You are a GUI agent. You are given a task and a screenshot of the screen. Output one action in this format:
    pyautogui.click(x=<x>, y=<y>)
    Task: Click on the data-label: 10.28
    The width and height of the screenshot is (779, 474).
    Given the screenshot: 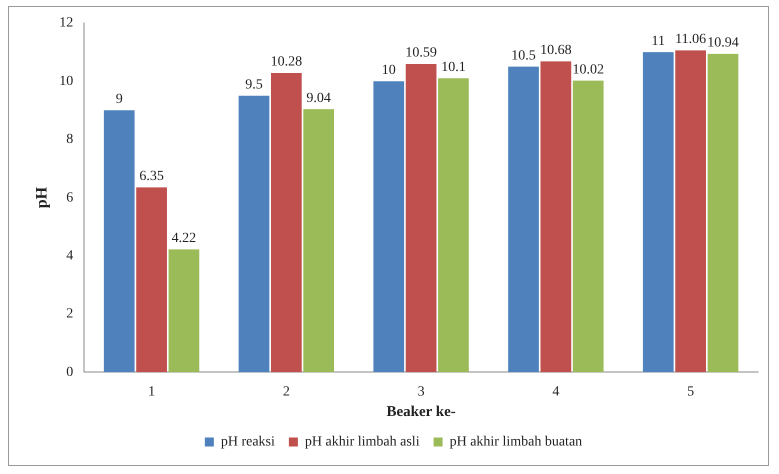 What is the action you would take?
    pyautogui.click(x=286, y=62)
    